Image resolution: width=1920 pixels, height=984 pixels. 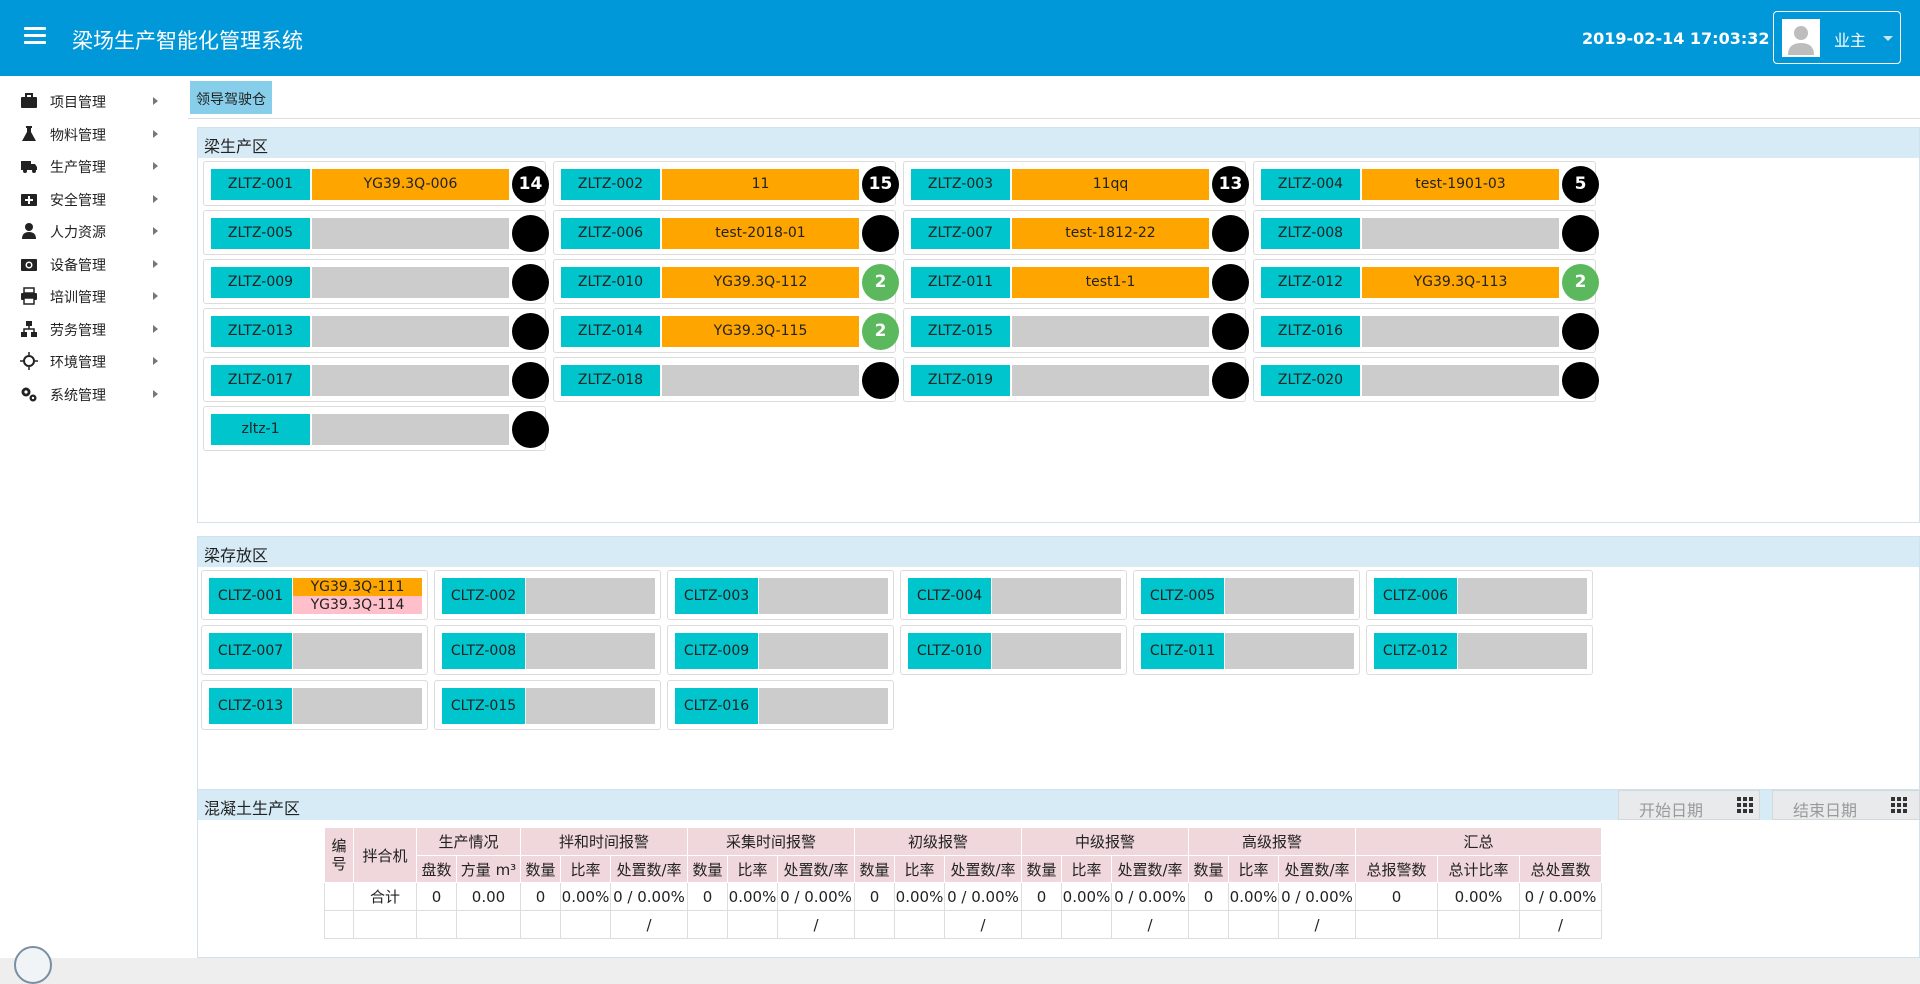 What do you see at coordinates (357, 605) in the screenshot?
I see `stored-beam: YG39.3Q-114` at bounding box center [357, 605].